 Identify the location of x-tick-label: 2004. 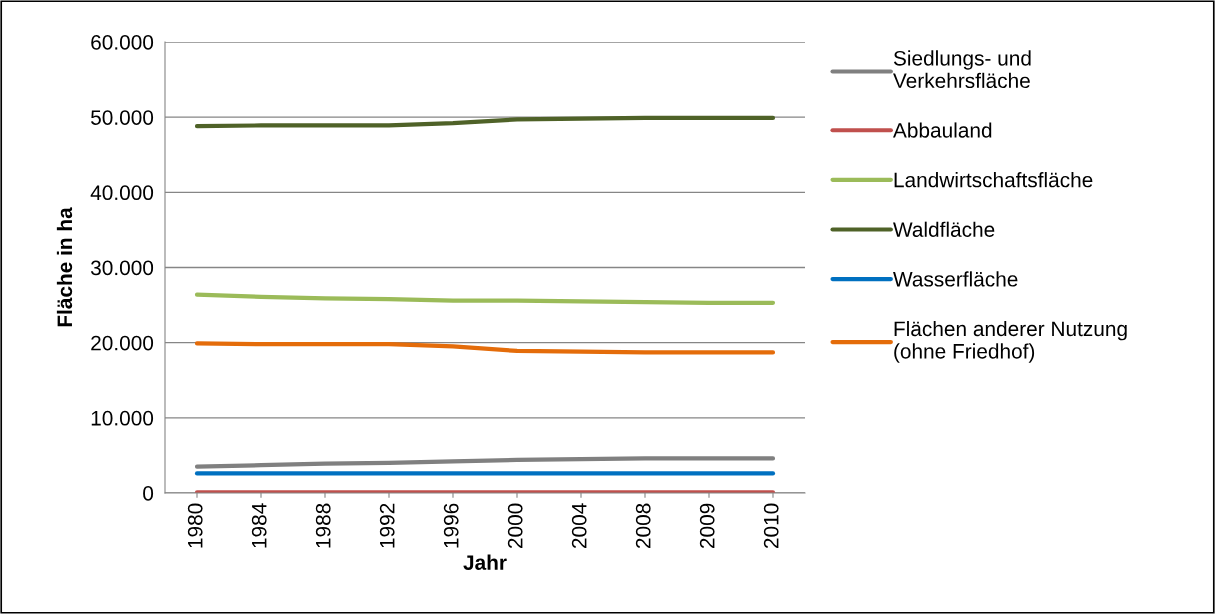
(579, 526).